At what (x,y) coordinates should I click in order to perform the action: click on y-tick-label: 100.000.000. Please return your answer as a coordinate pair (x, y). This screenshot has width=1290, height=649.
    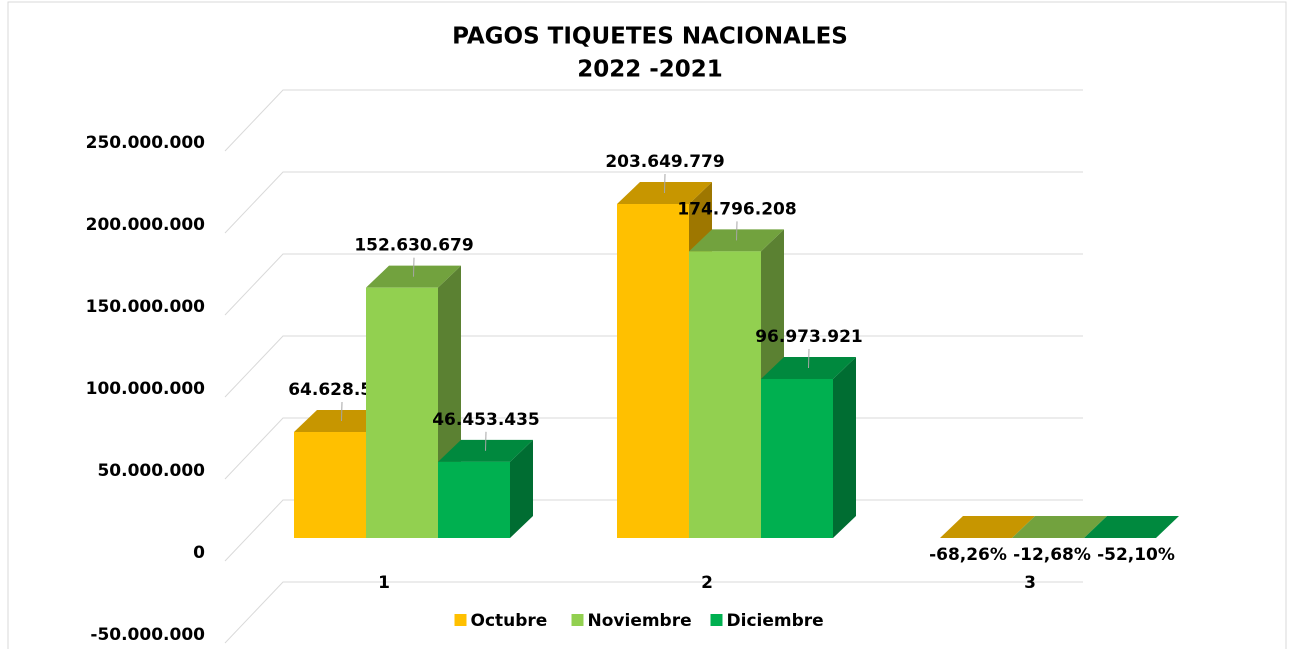
    Looking at the image, I should click on (146, 389).